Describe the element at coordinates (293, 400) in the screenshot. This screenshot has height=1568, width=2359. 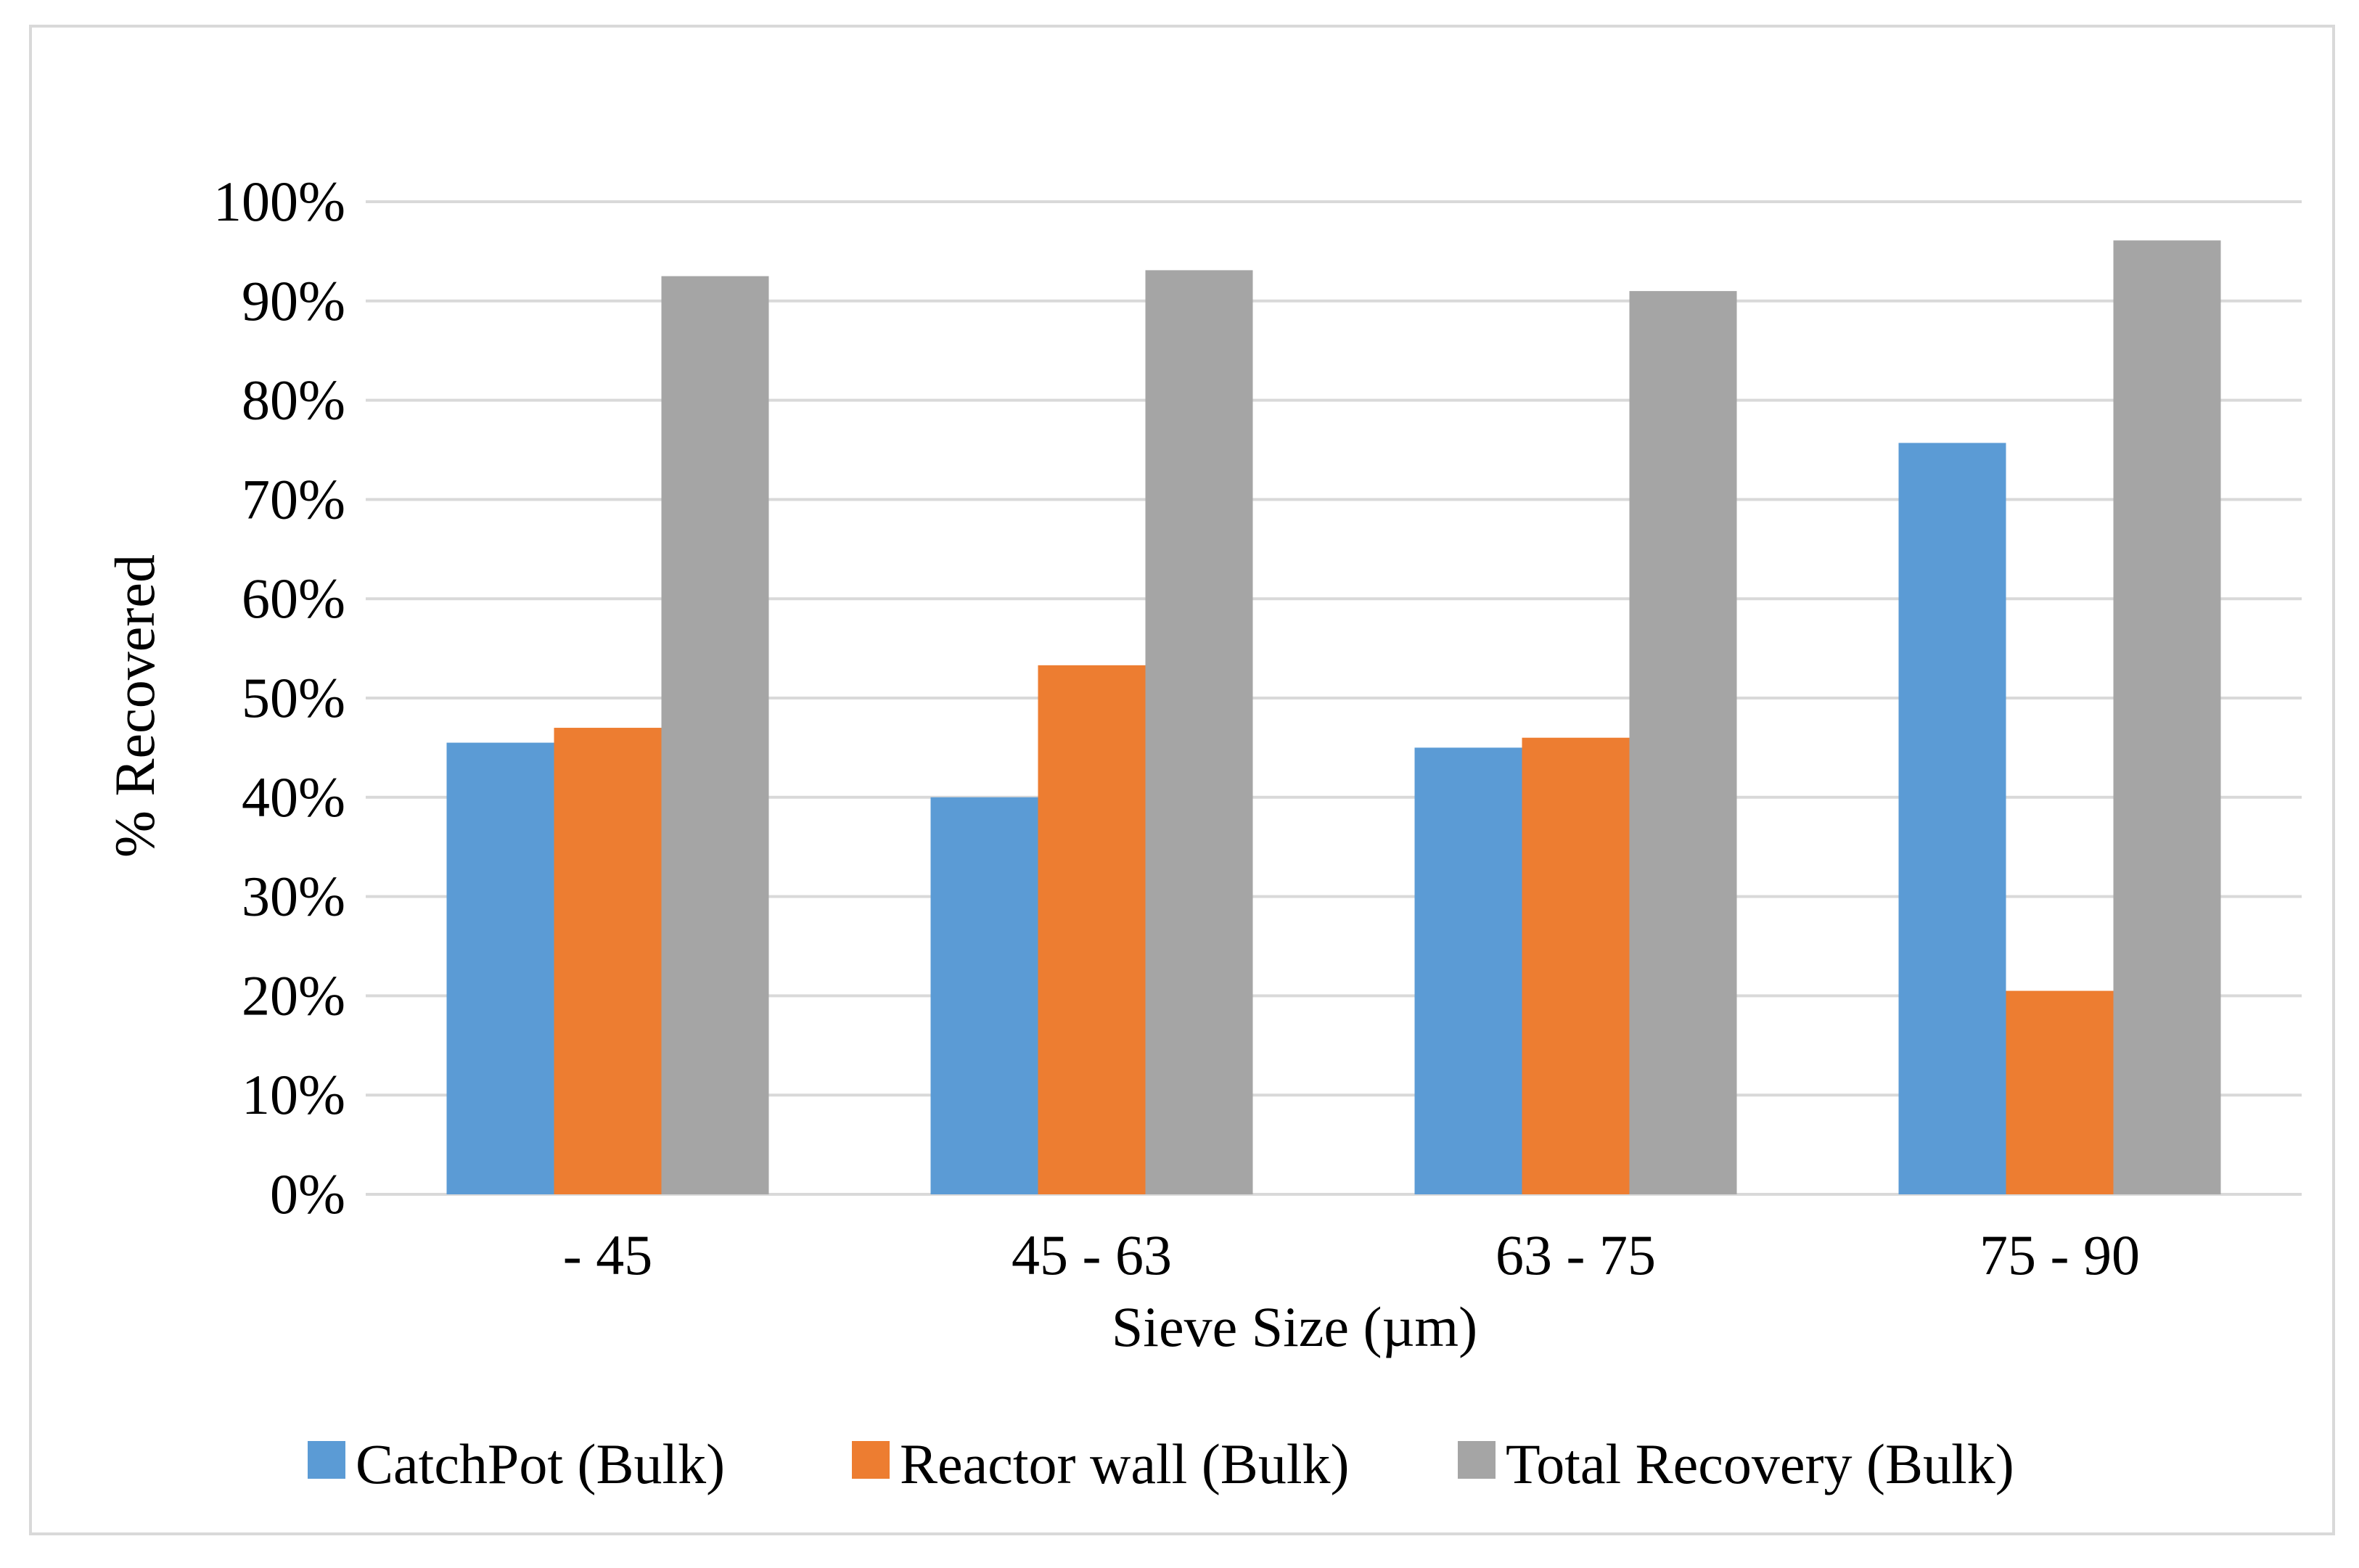
I see `y-tick-label: 80%` at that location.